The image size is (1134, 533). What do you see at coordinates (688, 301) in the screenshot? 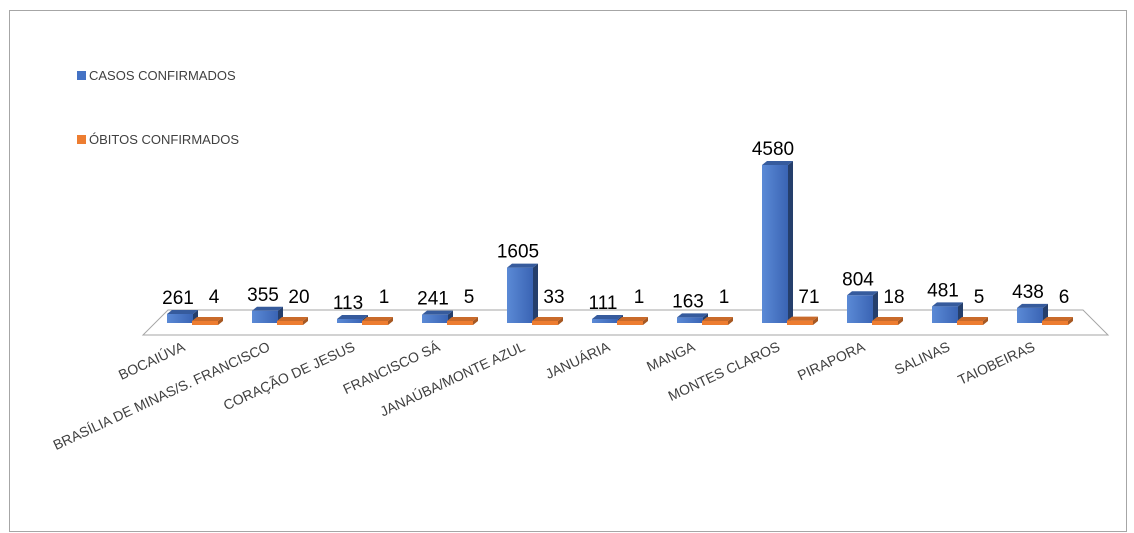
I see `casos-data-label: 163` at bounding box center [688, 301].